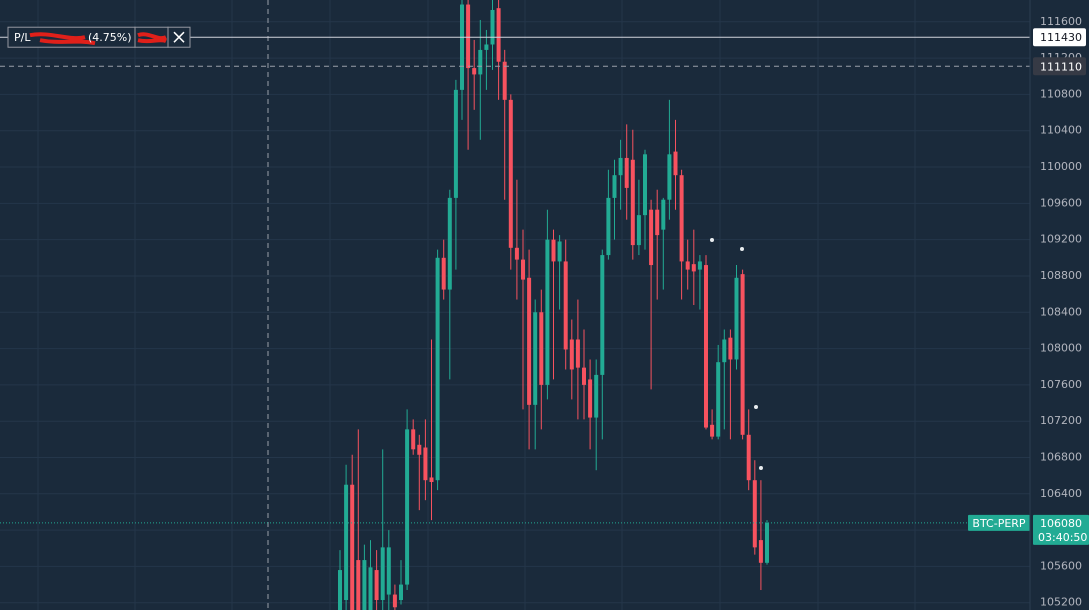 Image resolution: width=1089 pixels, height=610 pixels. What do you see at coordinates (22, 37) in the screenshot?
I see `pl-label: P/L` at bounding box center [22, 37].